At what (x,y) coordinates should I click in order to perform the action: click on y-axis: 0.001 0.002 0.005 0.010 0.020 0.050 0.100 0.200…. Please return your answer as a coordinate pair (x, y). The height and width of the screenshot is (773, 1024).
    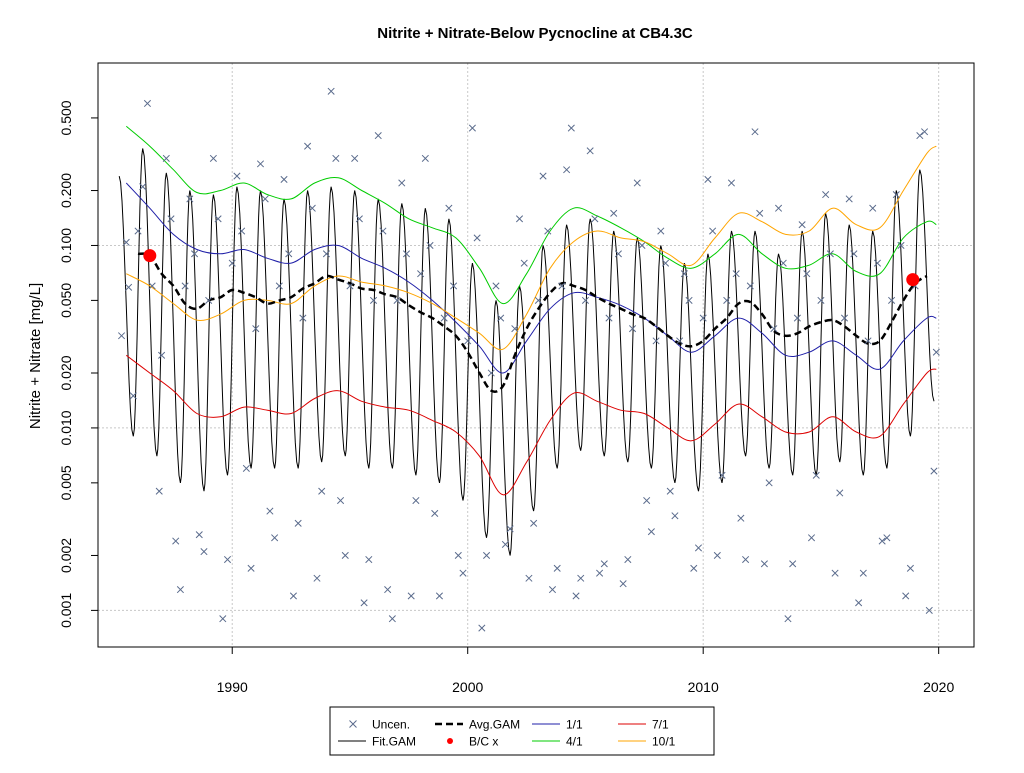
    Looking at the image, I should click on (78, 364).